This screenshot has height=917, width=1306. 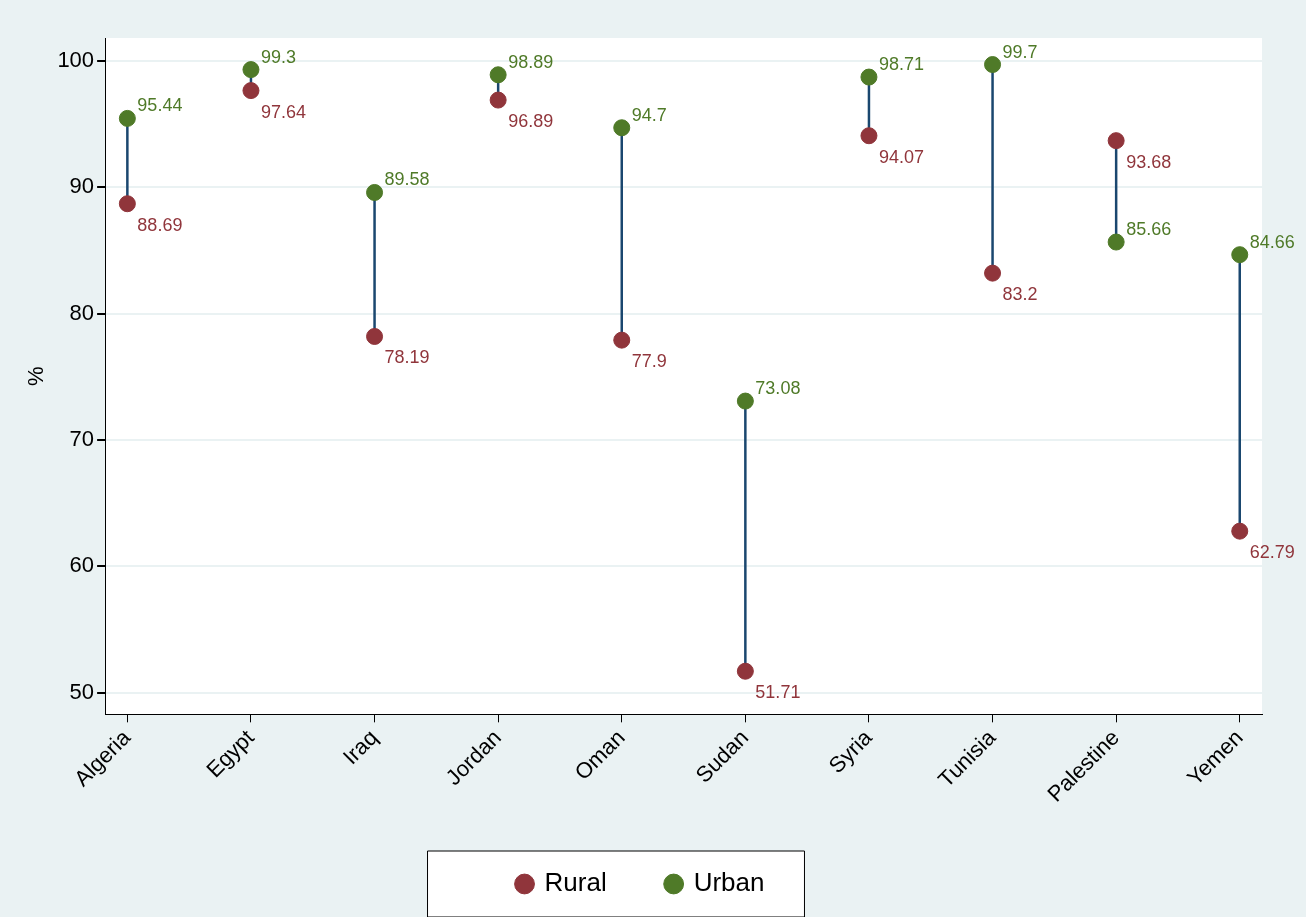 What do you see at coordinates (82, 439) in the screenshot?
I see `y-tick-label: 70` at bounding box center [82, 439].